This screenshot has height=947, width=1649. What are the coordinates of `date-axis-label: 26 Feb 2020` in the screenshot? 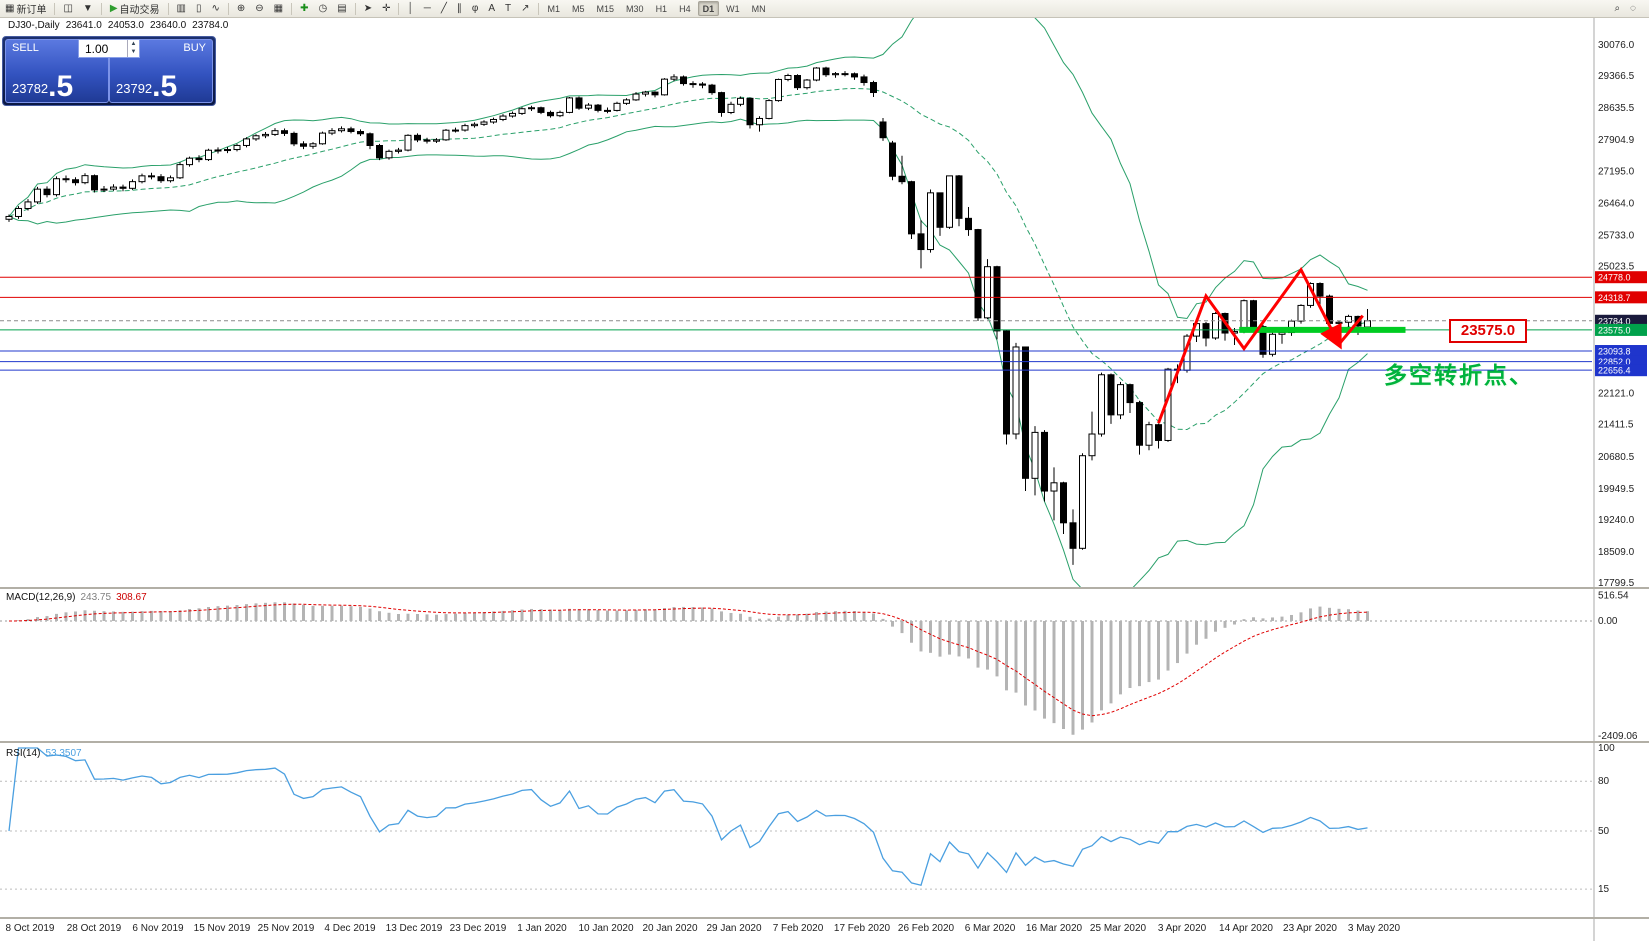 It's located at (926, 928).